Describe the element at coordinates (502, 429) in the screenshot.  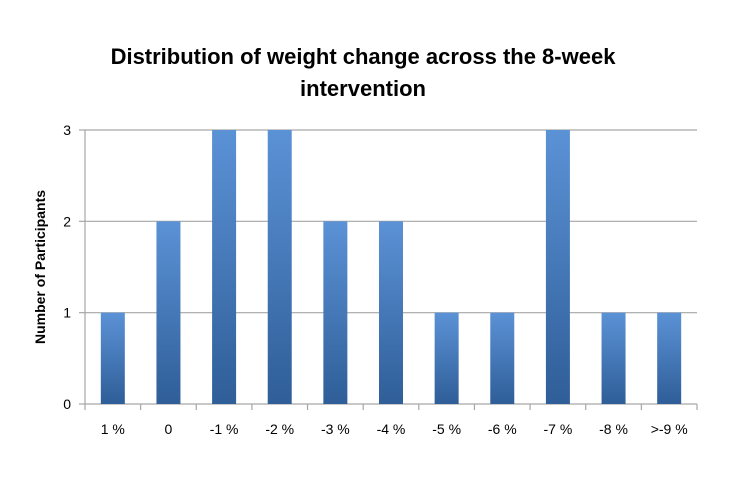
I see `x-tick-label: -6 %` at that location.